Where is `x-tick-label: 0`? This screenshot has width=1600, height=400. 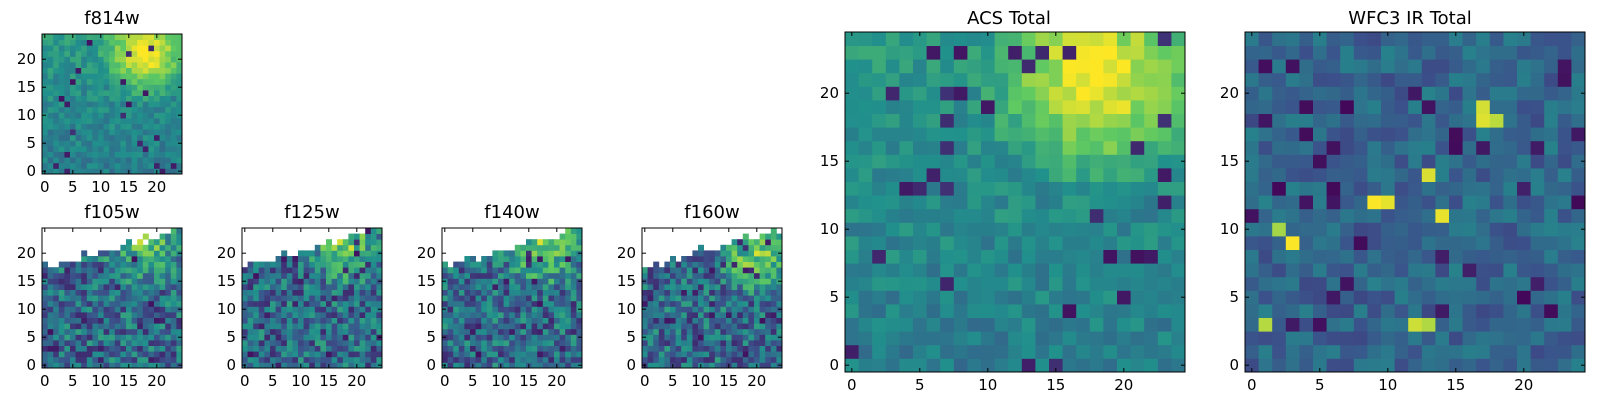 x-tick-label: 0 is located at coordinates (852, 385).